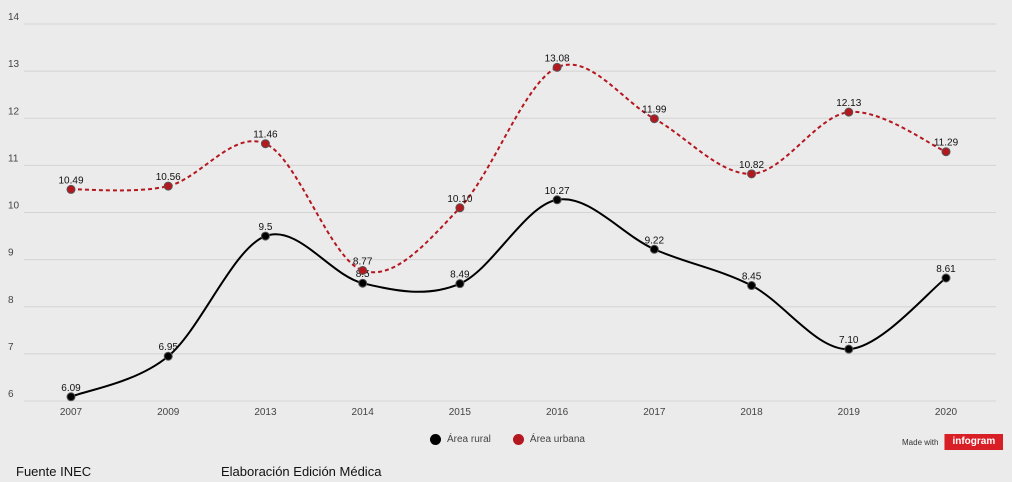 Image resolution: width=1012 pixels, height=482 pixels. What do you see at coordinates (459, 199) in the screenshot?
I see `data-label-urbana: 10.10` at bounding box center [459, 199].